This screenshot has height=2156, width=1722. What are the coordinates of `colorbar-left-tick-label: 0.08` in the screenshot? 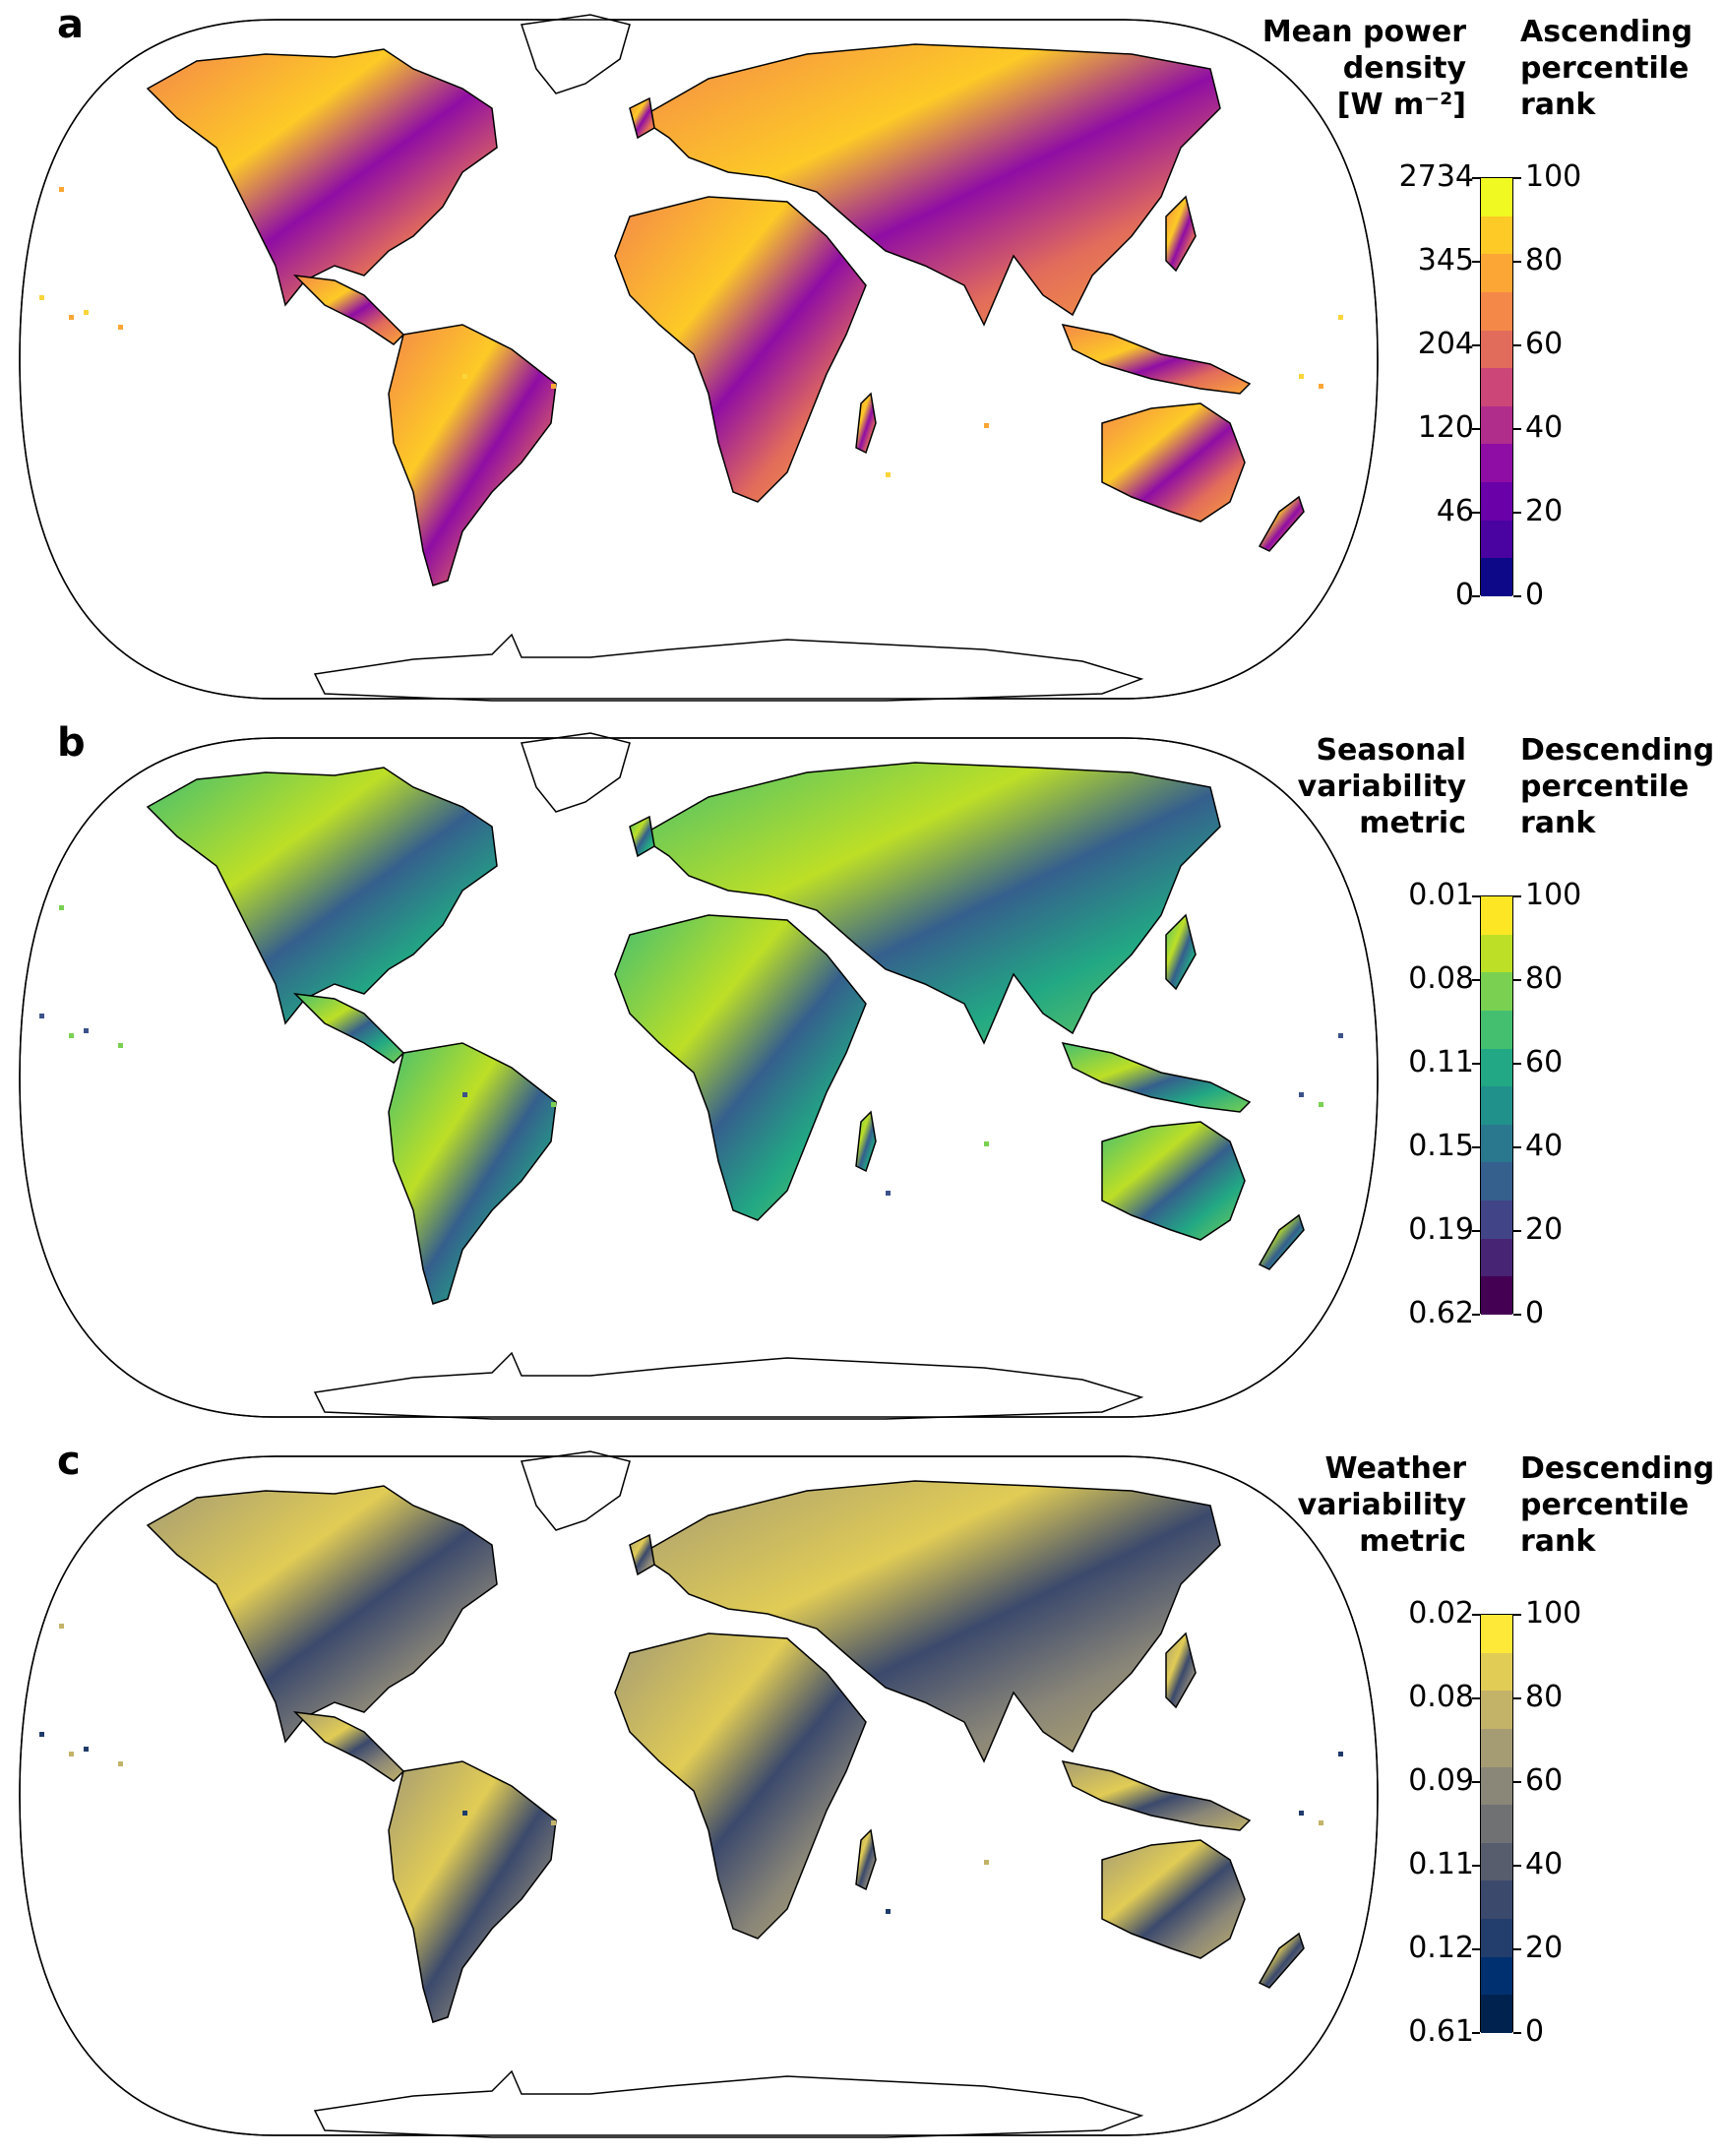 It's located at (1441, 1697).